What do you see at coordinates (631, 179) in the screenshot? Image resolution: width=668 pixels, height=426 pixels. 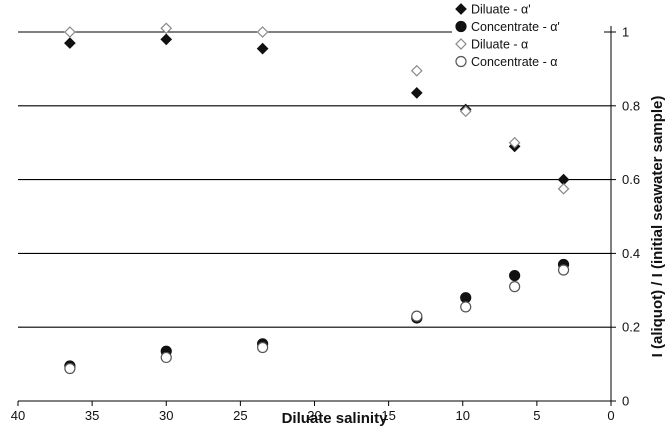 I see `y-tick-label-3: 0.6` at bounding box center [631, 179].